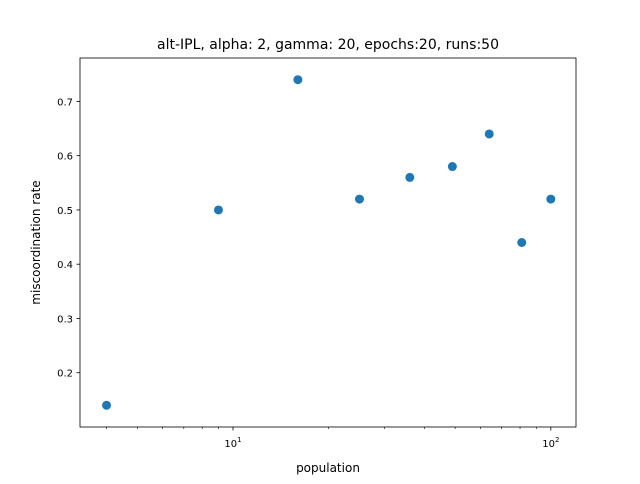 Image resolution: width=640 pixels, height=484 pixels. What do you see at coordinates (65, 102) in the screenshot?
I see `y-tick-label: 0.7` at bounding box center [65, 102].